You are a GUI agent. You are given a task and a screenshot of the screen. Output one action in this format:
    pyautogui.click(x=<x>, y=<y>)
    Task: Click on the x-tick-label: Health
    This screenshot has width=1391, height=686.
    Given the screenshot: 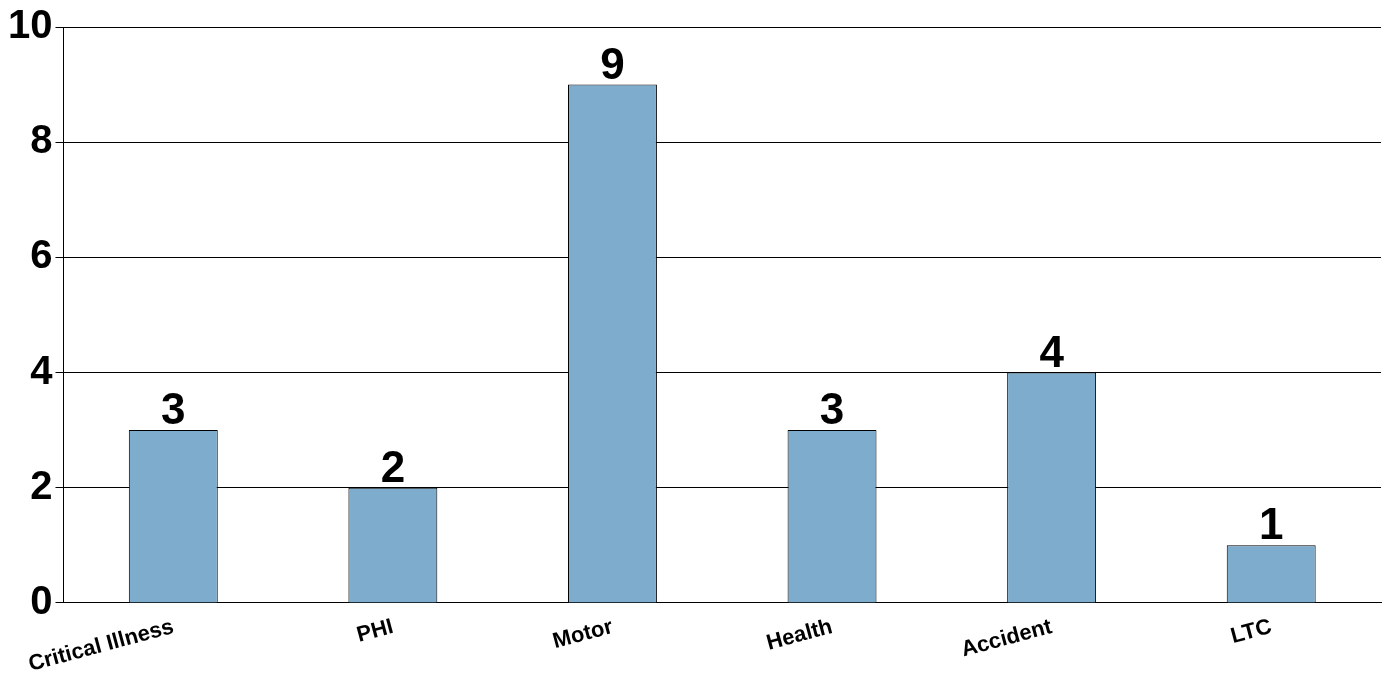 What is the action you would take?
    pyautogui.click(x=799, y=634)
    